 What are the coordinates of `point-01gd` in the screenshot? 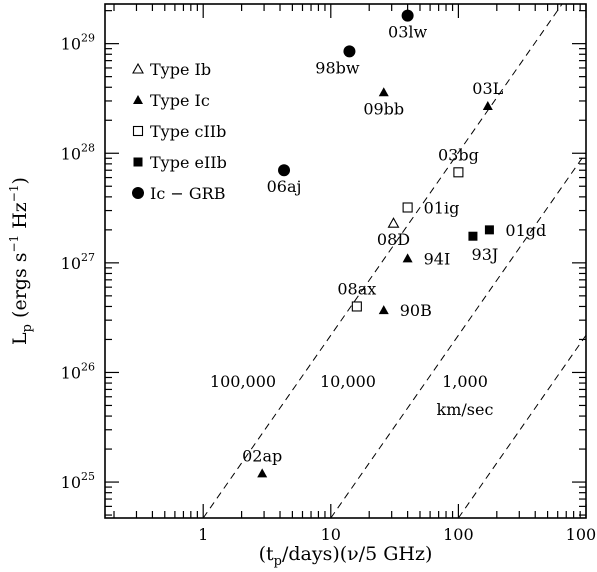 It's located at (489, 230).